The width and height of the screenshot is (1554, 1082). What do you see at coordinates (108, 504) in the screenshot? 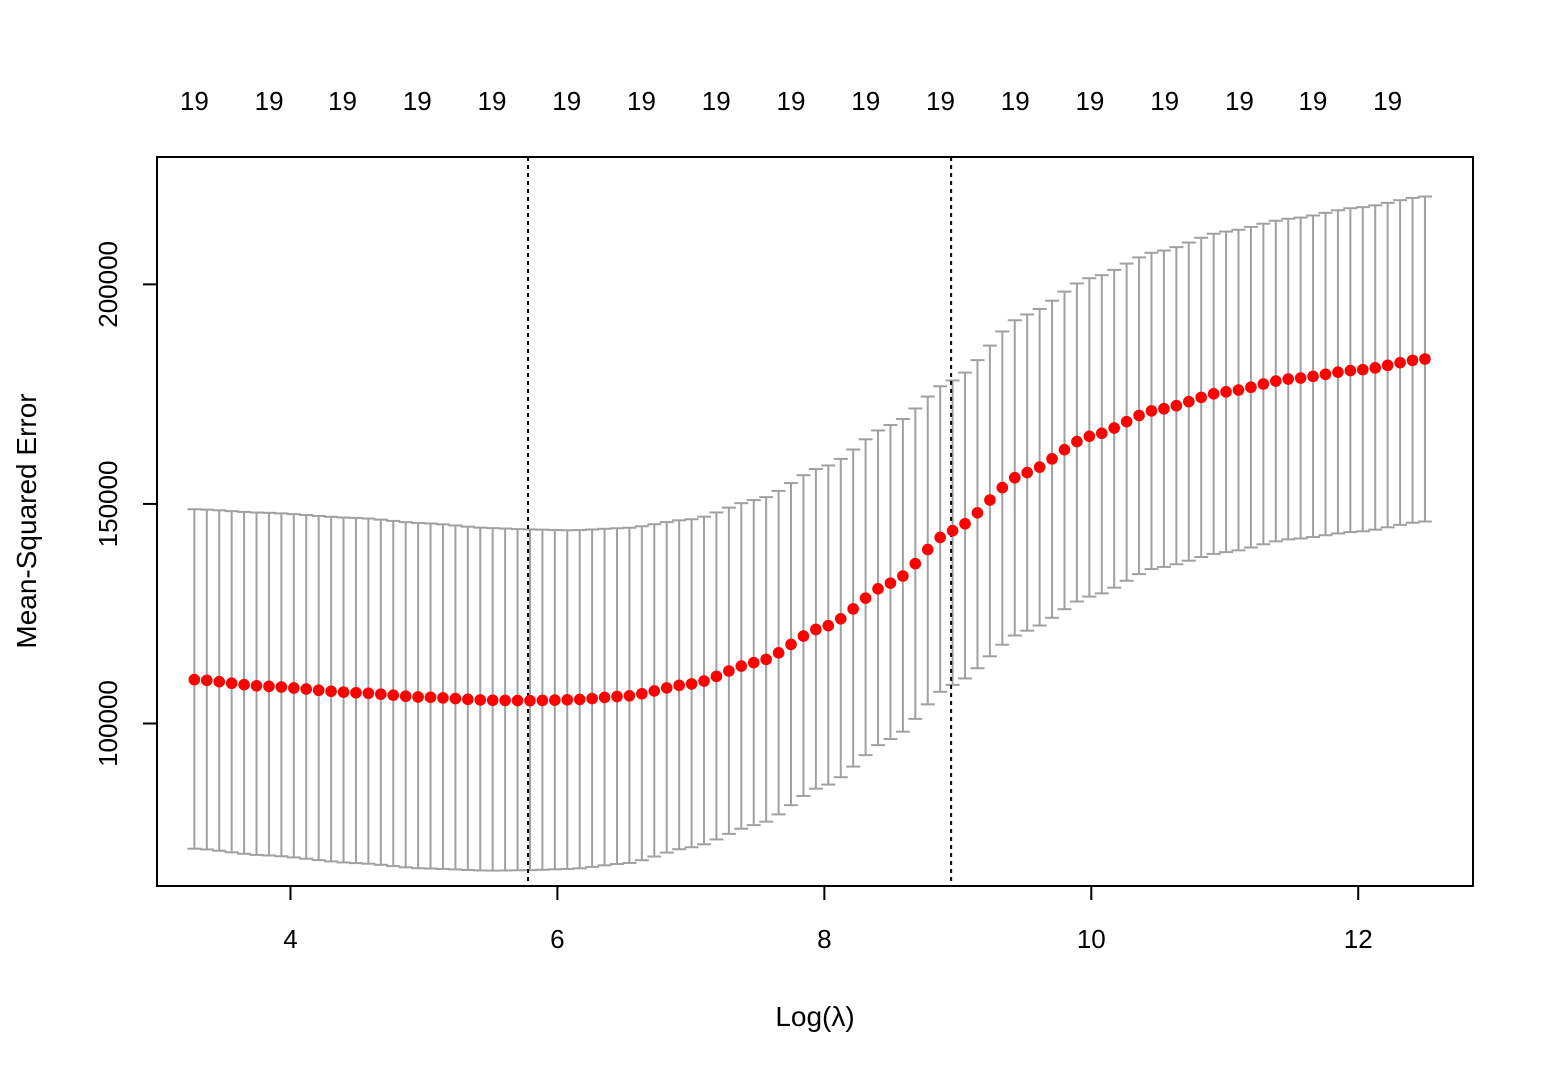
I see `y-tick-label: 150000` at bounding box center [108, 504].